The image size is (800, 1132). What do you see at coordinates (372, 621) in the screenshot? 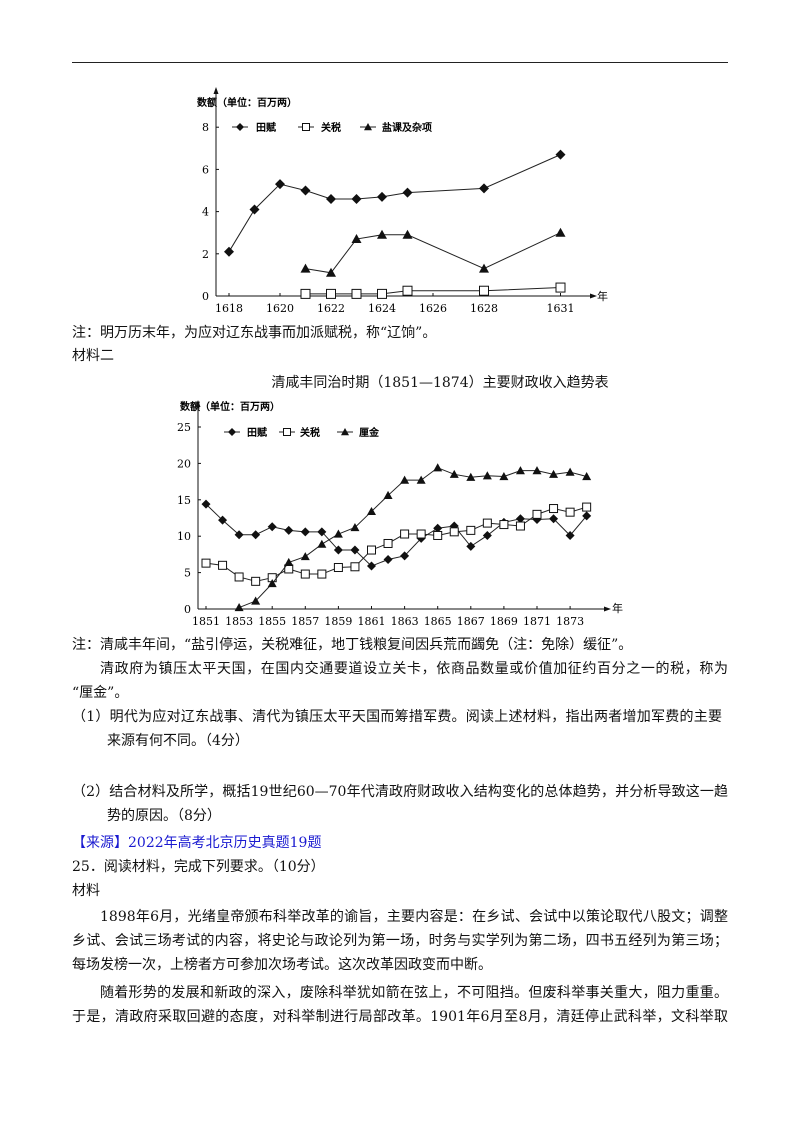
I see `x-tick-label: 1861` at bounding box center [372, 621].